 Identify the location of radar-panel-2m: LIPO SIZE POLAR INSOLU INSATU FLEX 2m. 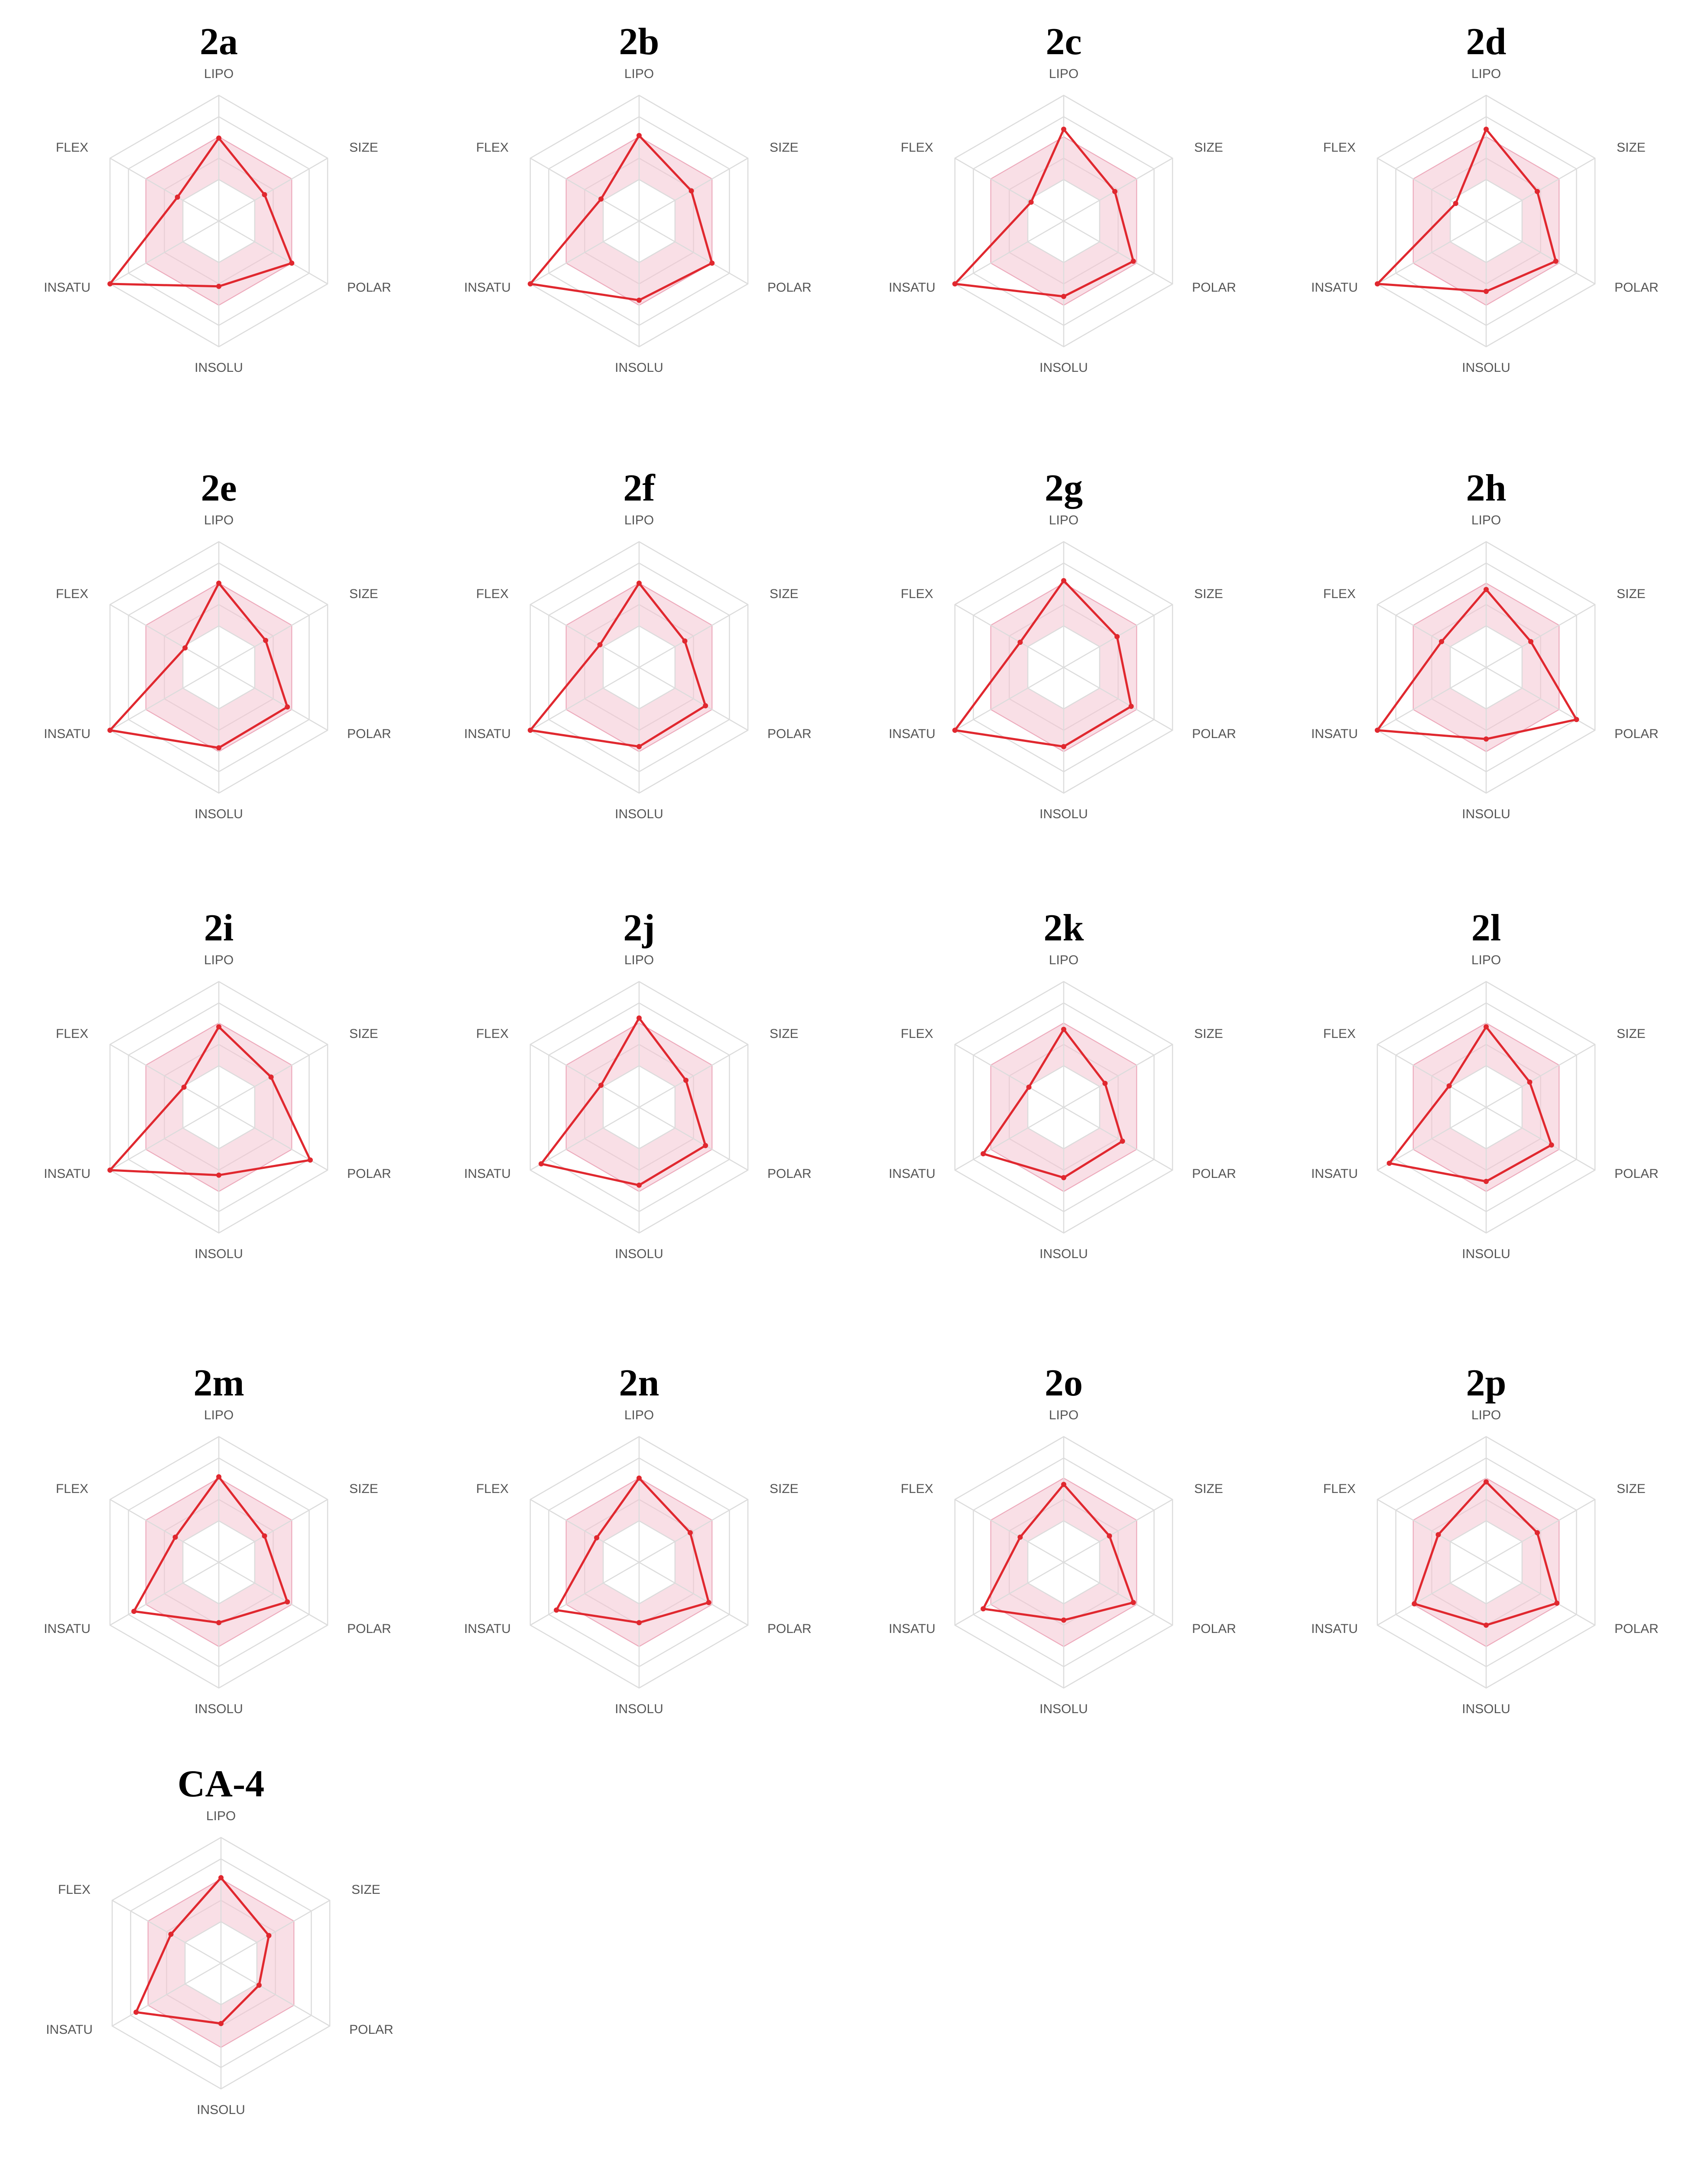
(217, 1539).